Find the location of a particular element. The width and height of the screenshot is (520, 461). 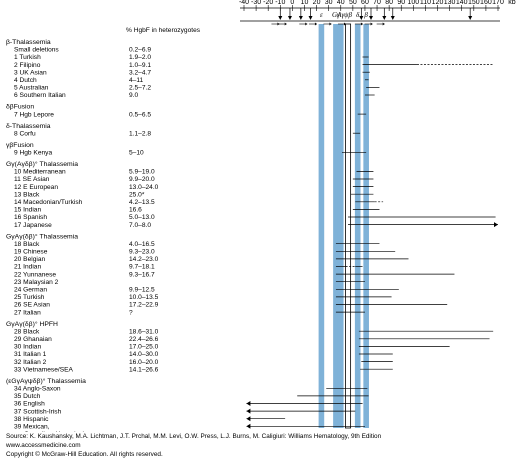

section-header: δβFusion is located at coordinates (20, 107).